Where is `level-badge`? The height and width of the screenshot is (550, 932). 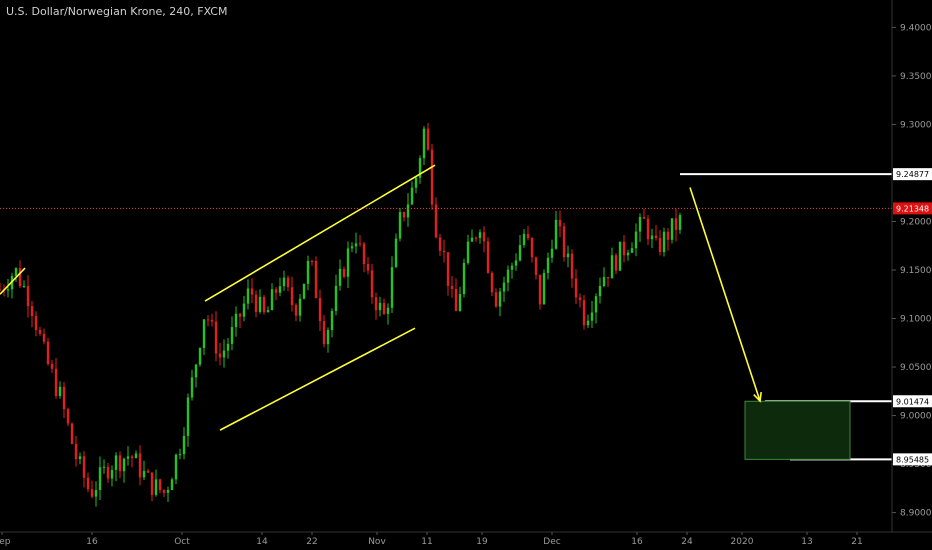 level-badge is located at coordinates (912, 174).